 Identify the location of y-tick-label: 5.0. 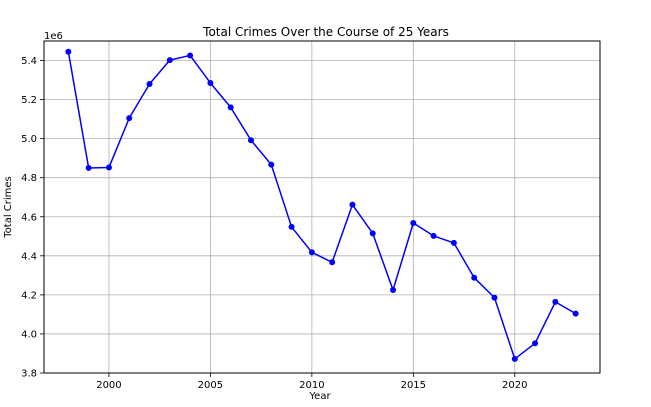
(29, 139).